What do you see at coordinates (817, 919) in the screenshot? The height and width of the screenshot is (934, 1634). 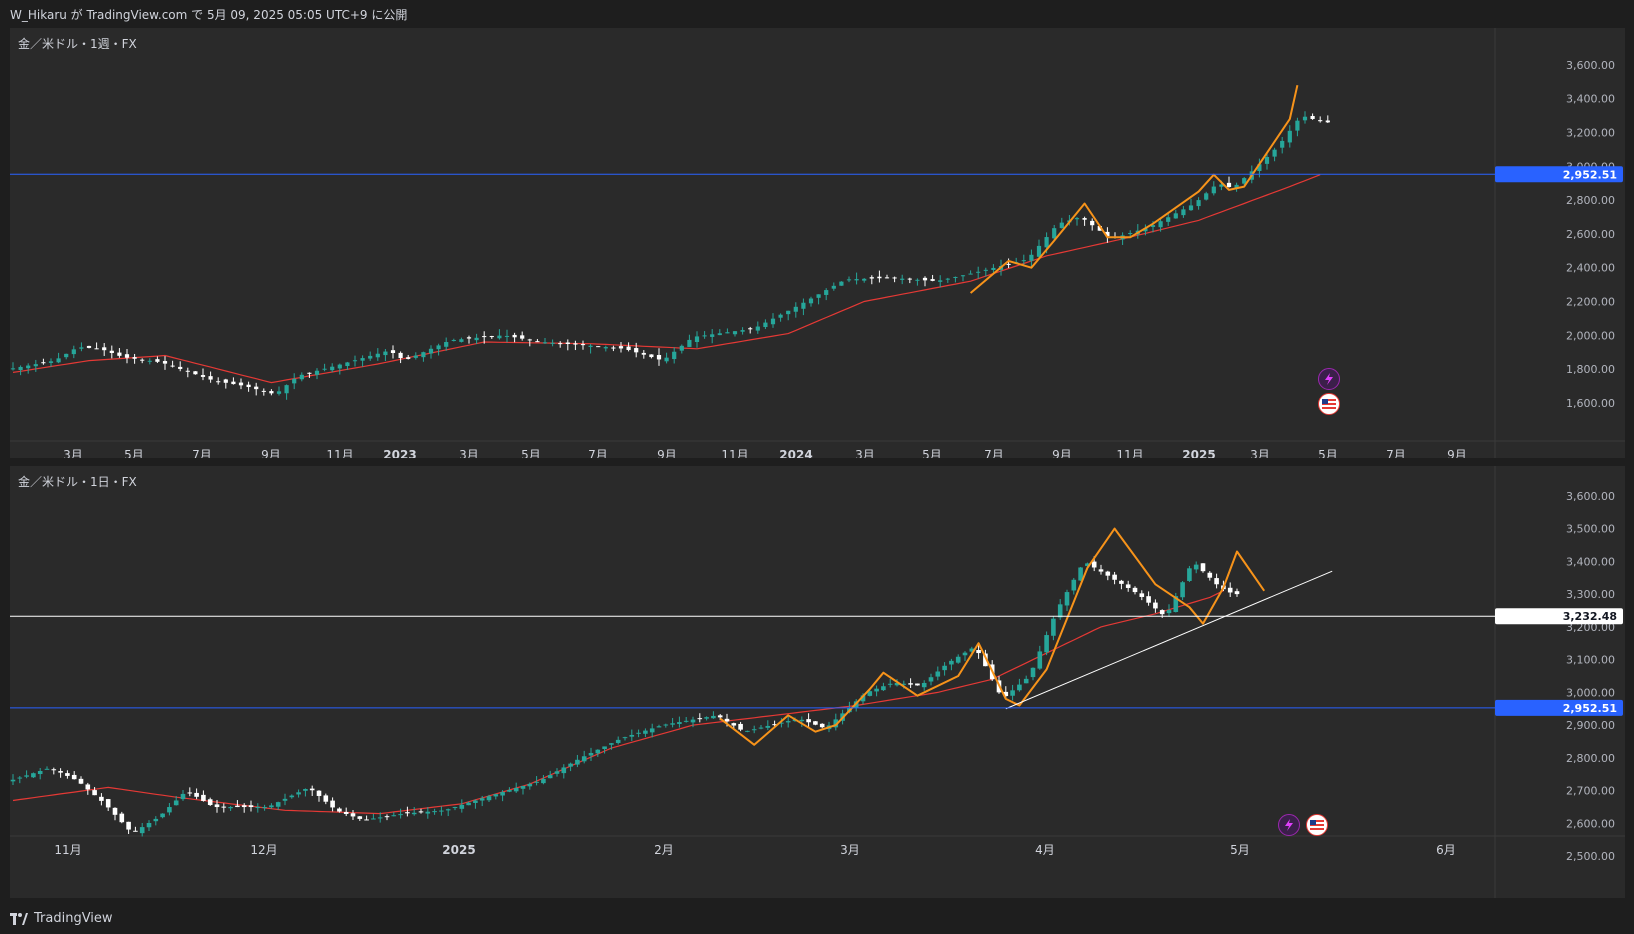 I see `footer-bar: TradingView` at bounding box center [817, 919].